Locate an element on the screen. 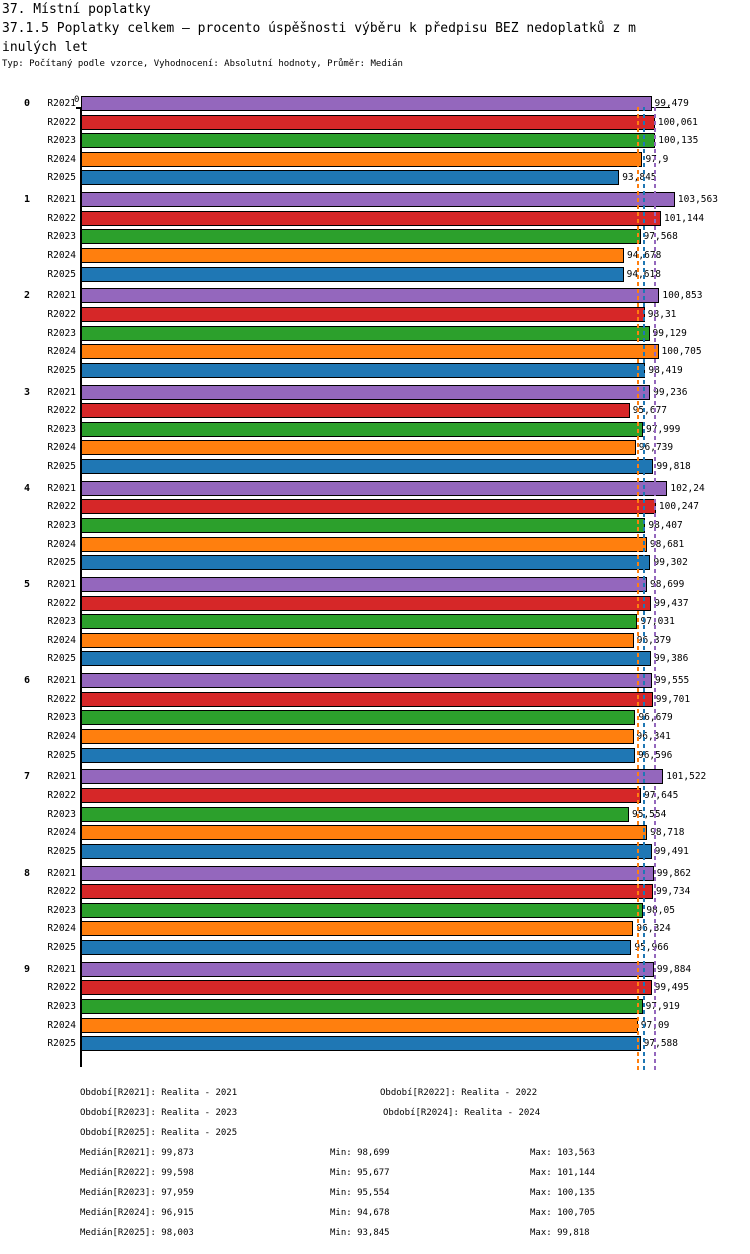 The width and height of the screenshot is (750, 1254). bar-row: R2025 99,491 is located at coordinates (375, 852).